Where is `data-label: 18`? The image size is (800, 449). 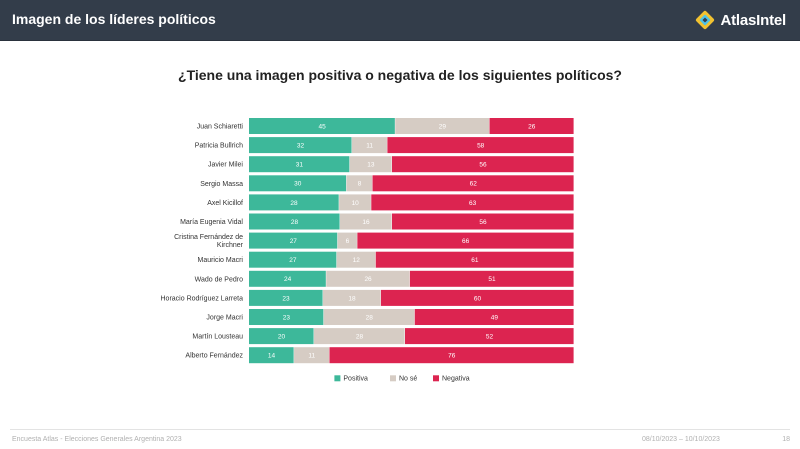
data-label: 18 is located at coordinates (352, 298).